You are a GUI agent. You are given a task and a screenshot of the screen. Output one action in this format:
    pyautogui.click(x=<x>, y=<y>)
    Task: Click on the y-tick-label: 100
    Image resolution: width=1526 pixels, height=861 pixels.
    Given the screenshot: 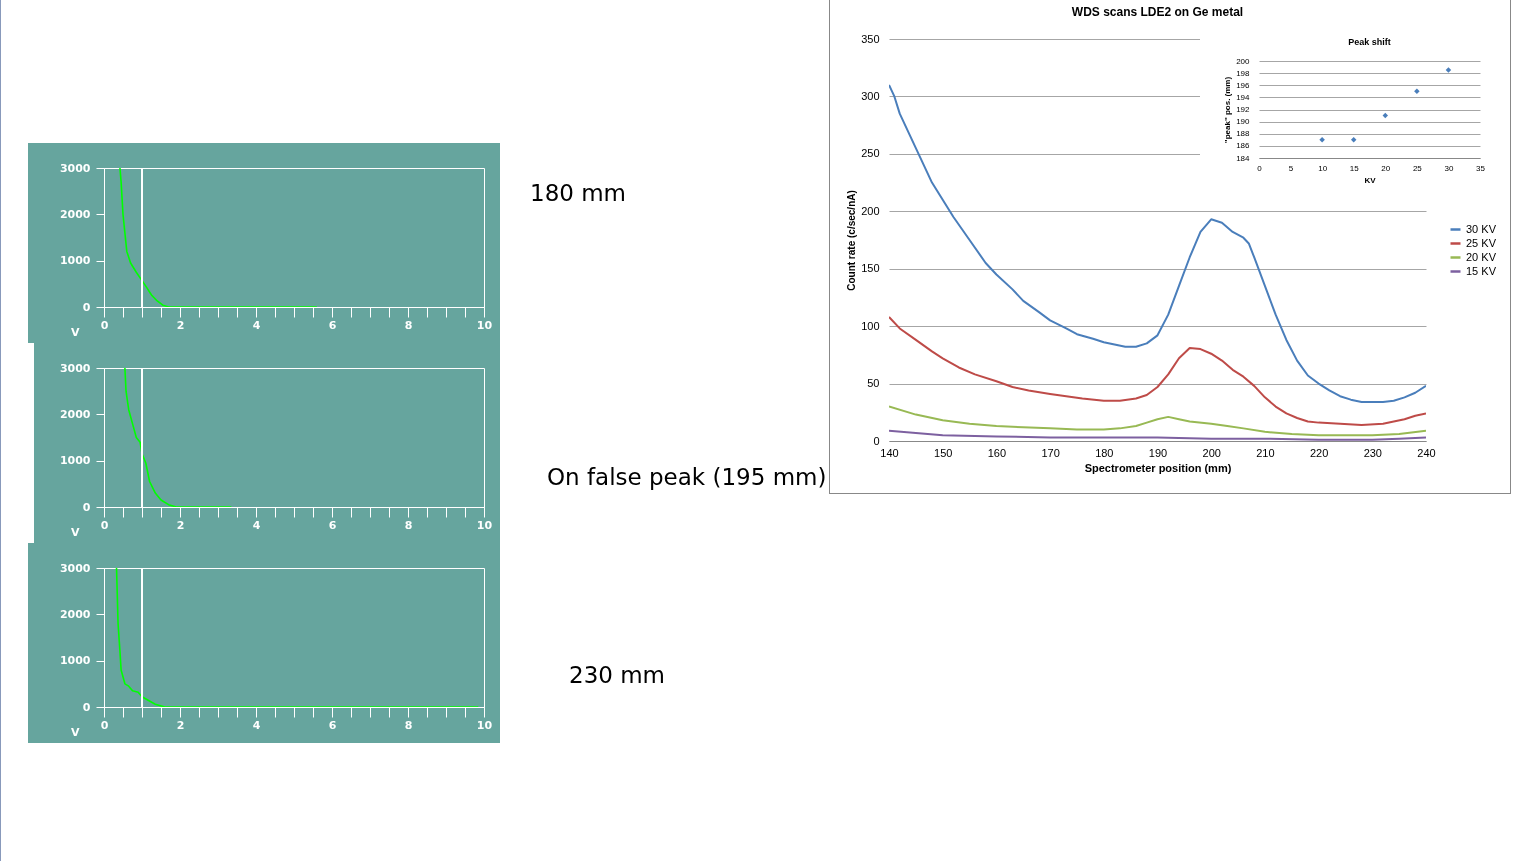 What is the action you would take?
    pyautogui.click(x=870, y=325)
    